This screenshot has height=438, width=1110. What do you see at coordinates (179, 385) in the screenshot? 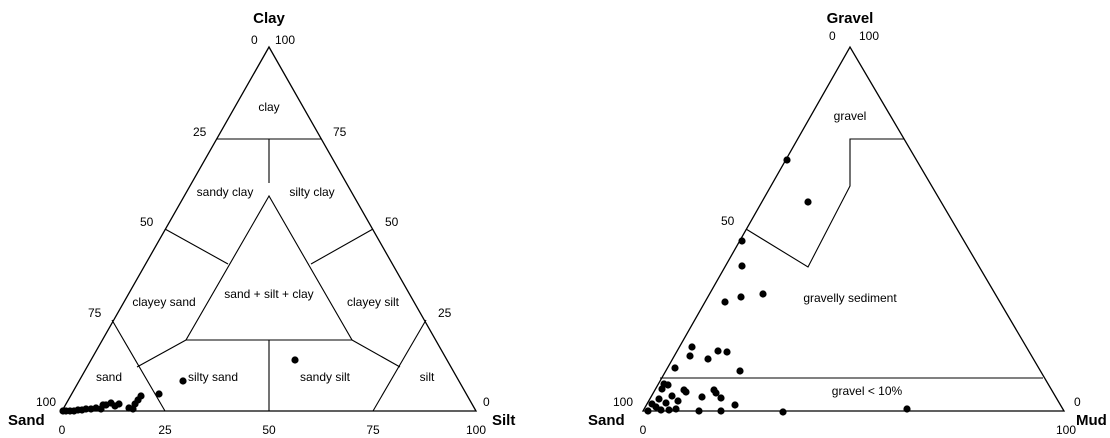
I see `left-sample-points` at bounding box center [179, 385].